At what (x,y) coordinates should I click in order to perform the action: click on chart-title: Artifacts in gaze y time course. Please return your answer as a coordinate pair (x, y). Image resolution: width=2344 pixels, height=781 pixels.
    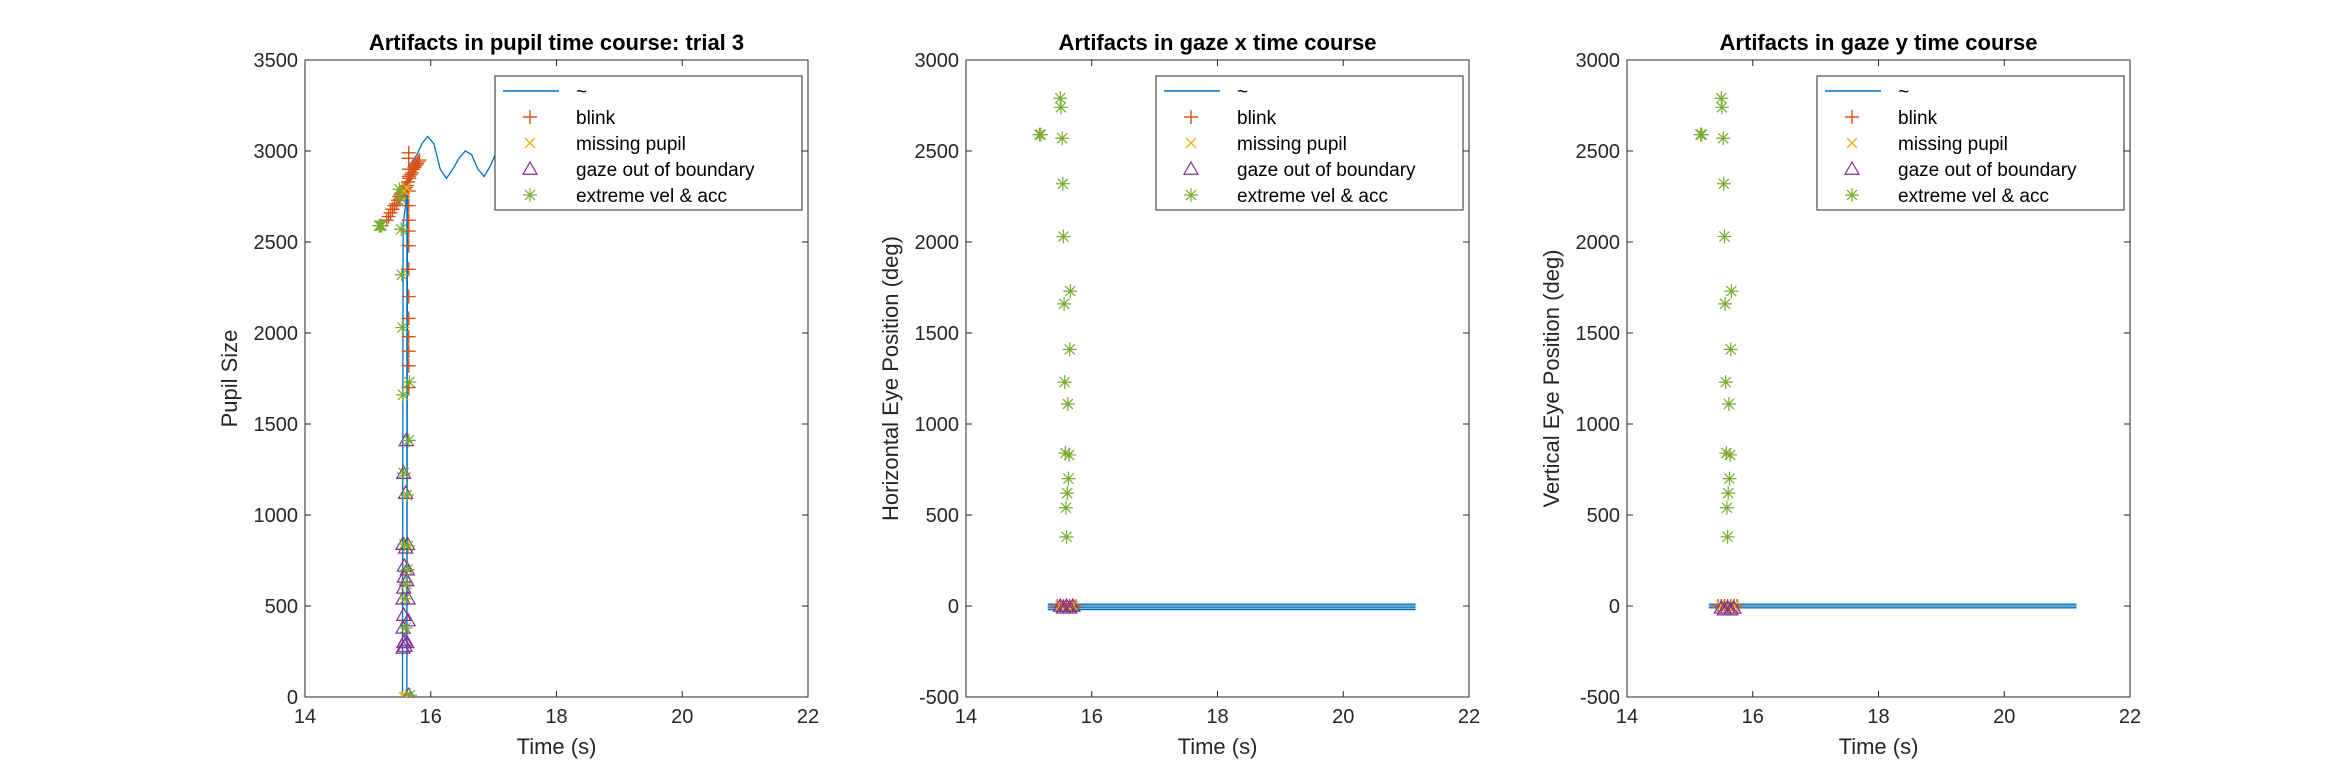
    Looking at the image, I should click on (1879, 42).